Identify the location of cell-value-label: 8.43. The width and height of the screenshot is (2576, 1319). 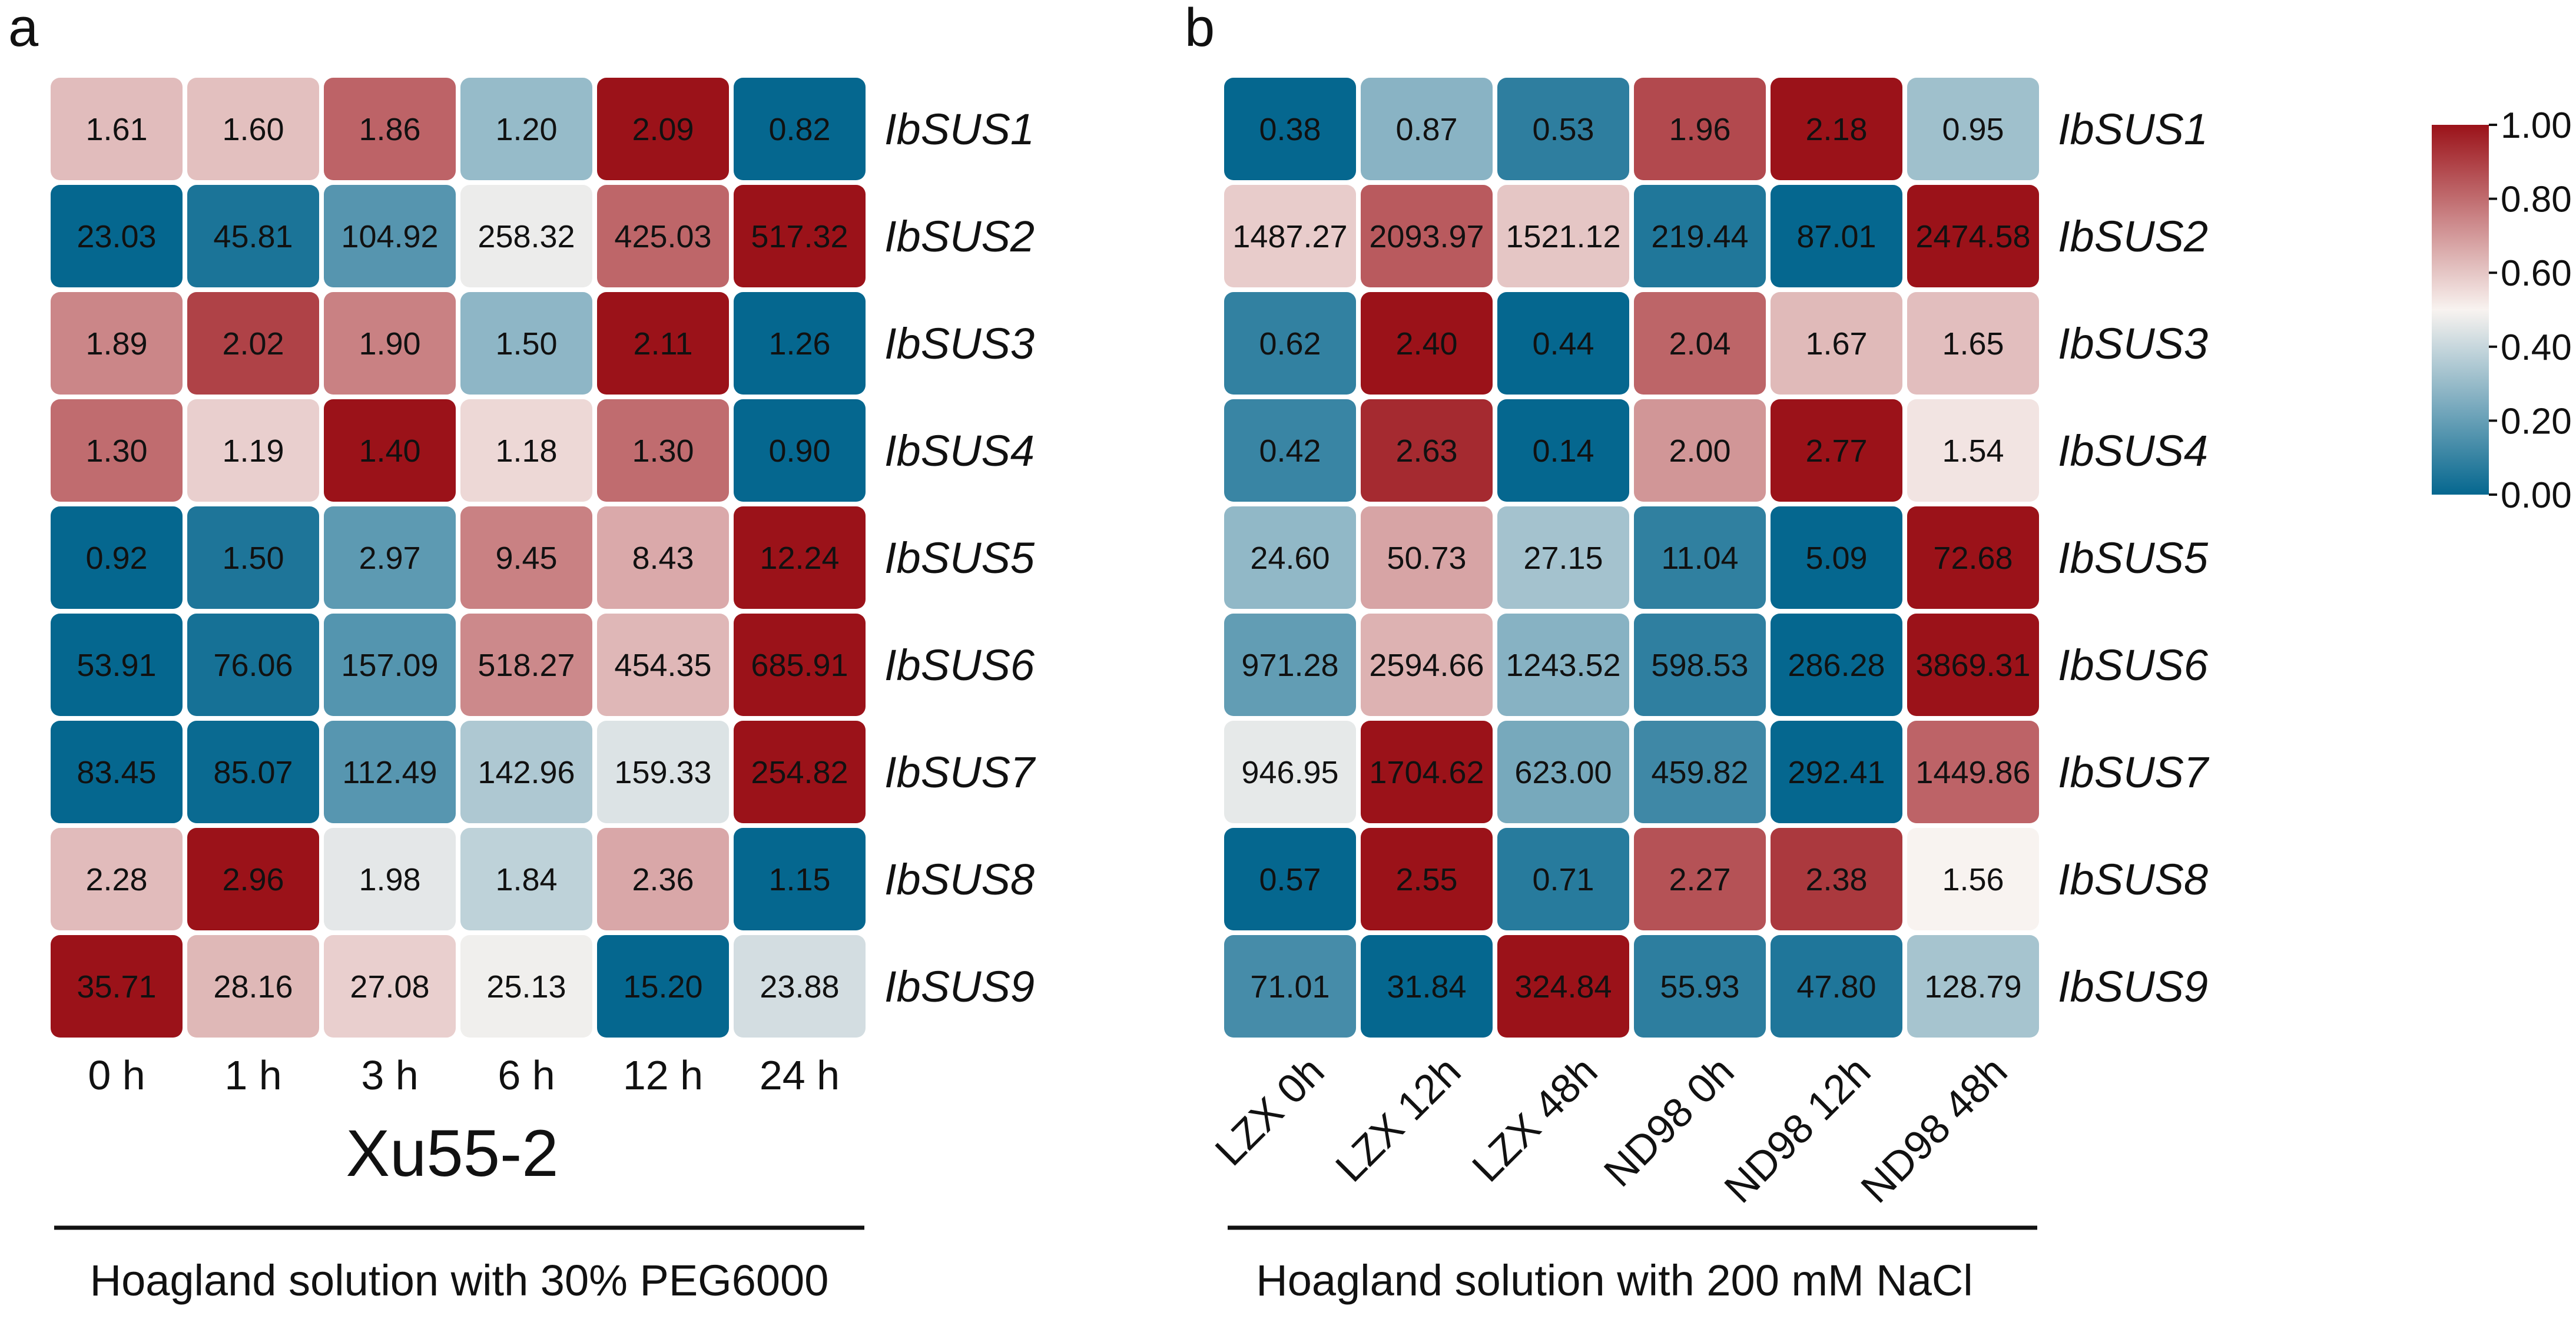
(663, 558).